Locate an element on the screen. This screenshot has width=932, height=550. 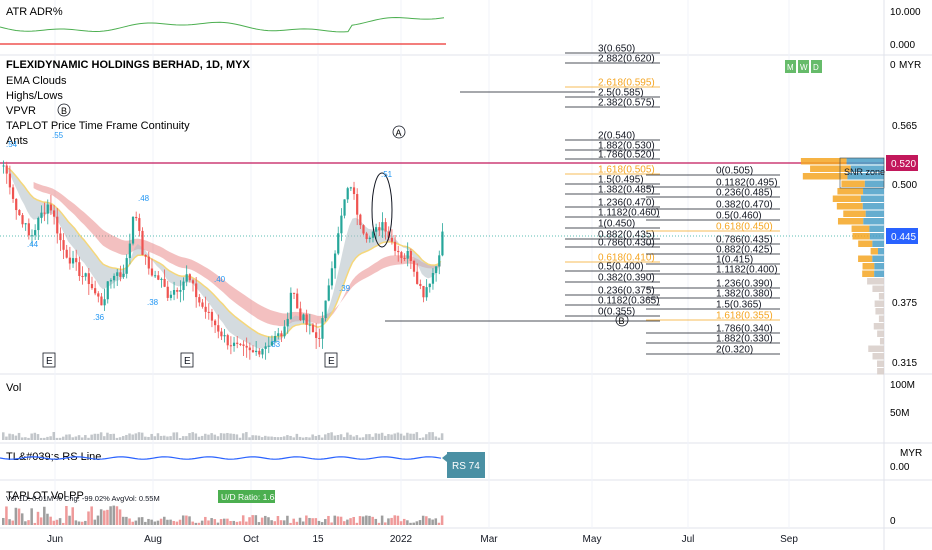
ema-slow-cloud is located at coordinates (237, 254).